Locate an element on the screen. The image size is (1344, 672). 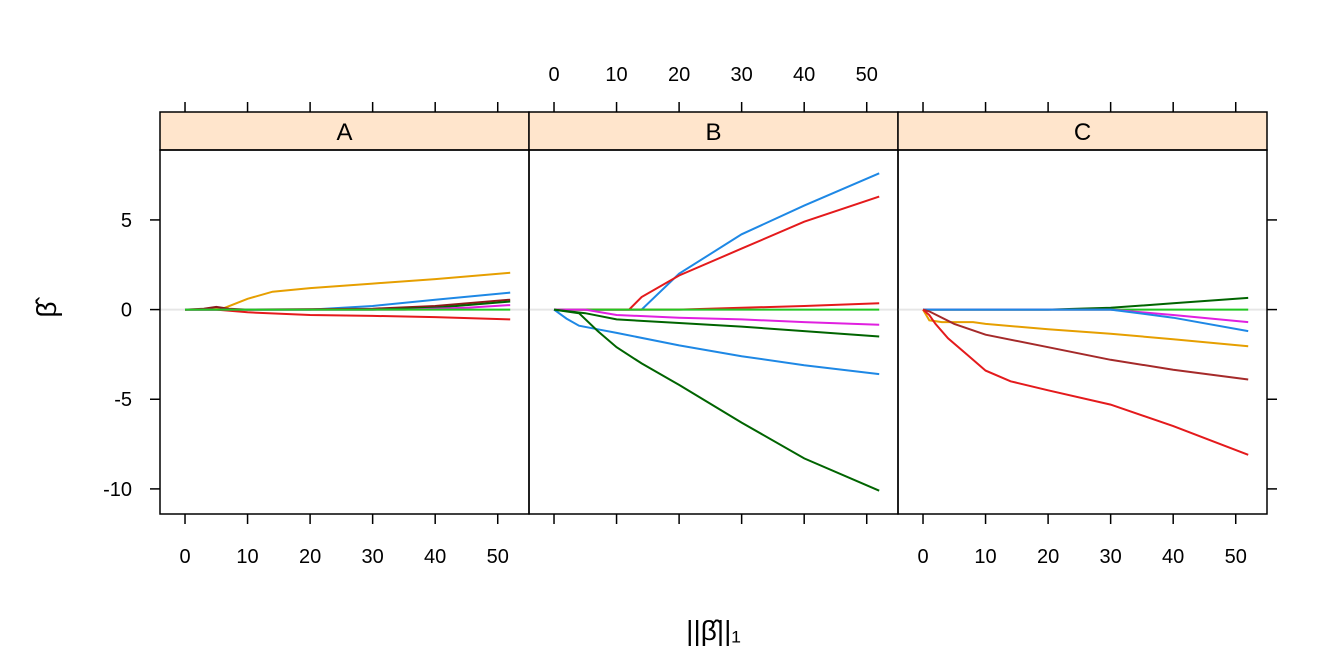
x-axis-title: ||β̂||₁ is located at coordinates (713, 630).